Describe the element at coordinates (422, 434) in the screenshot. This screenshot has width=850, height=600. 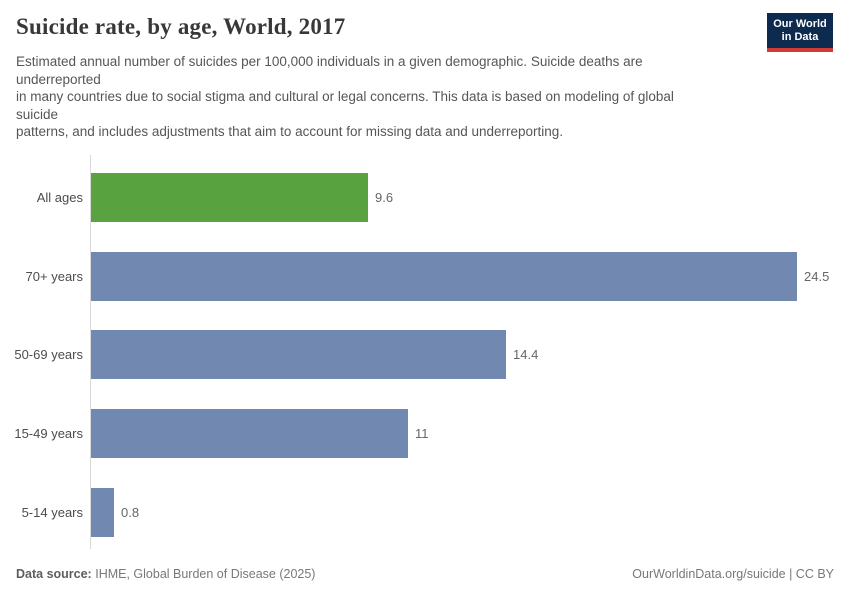
I see `value-label: 11` at that location.